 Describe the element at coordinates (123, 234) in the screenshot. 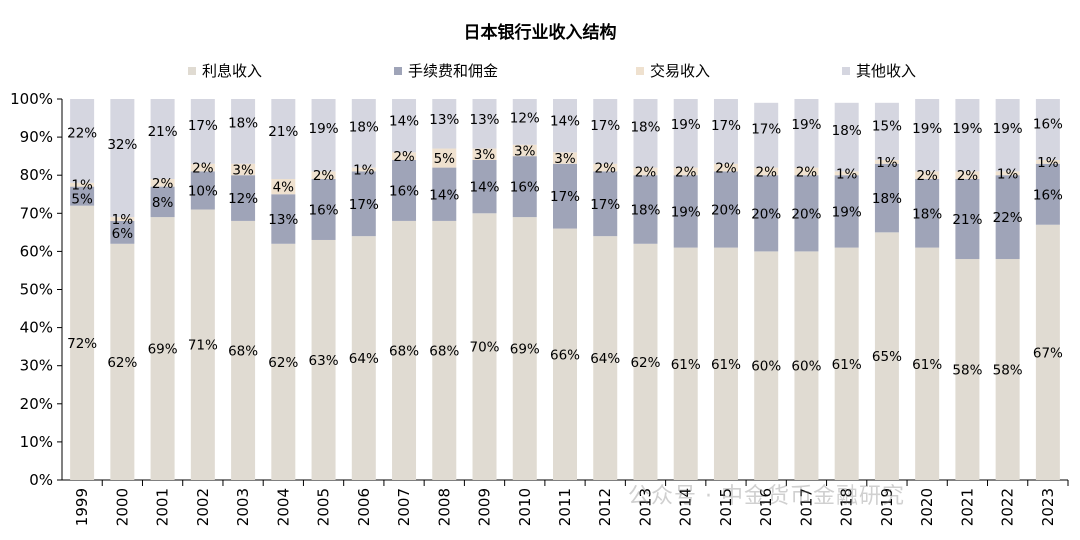

I see `data-label-fees: 6%` at that location.